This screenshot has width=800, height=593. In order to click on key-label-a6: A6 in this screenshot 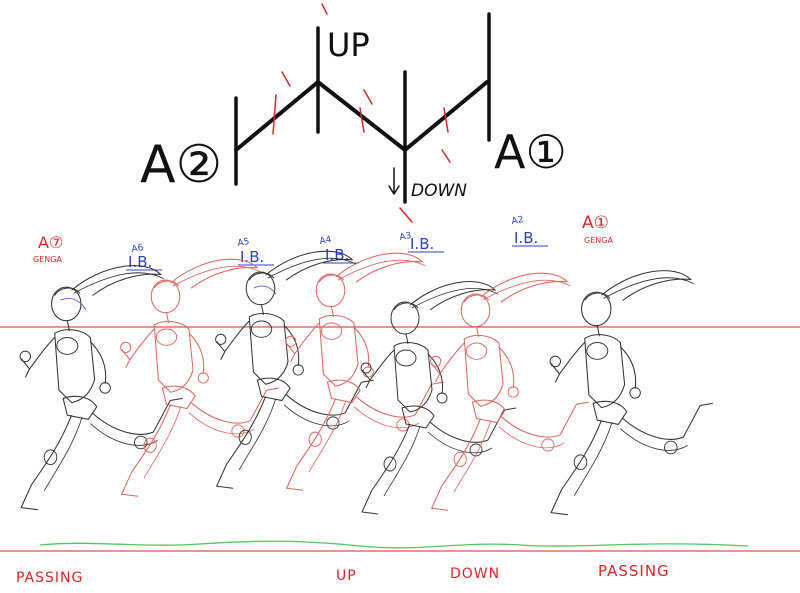, I will do `click(138, 249)`.